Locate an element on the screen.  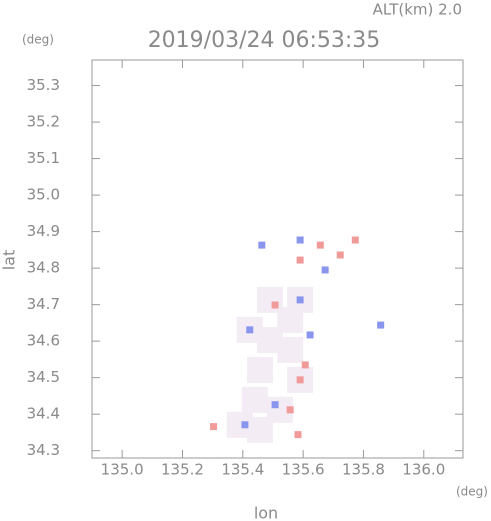
chart-title: 2019/03/24 06:53:35 is located at coordinates (264, 40).